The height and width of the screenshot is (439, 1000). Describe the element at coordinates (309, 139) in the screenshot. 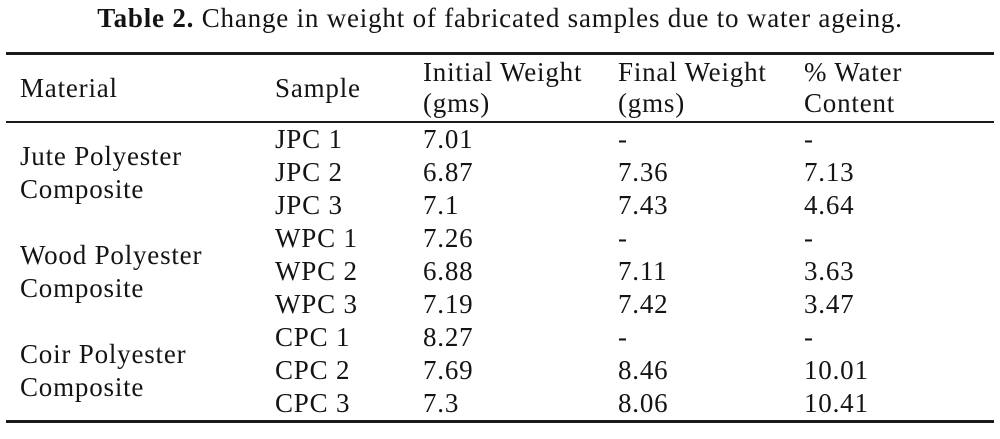

I see `sample-cell: JPC 1` at that location.